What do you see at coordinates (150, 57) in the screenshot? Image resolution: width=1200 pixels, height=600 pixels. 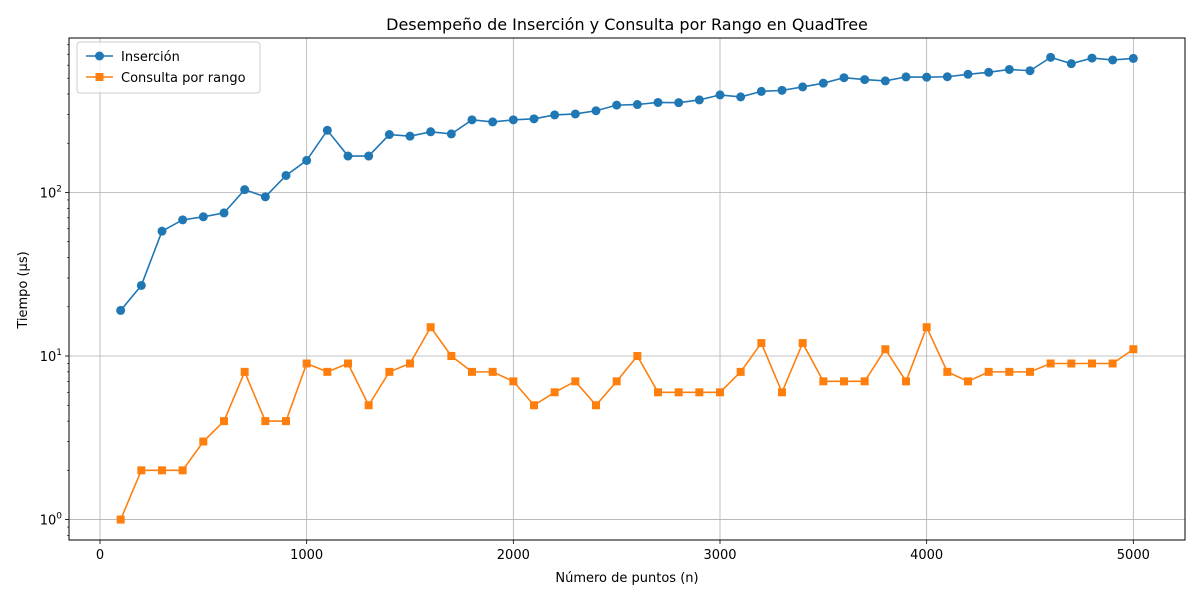 I see `legend-label: Inserción` at bounding box center [150, 57].